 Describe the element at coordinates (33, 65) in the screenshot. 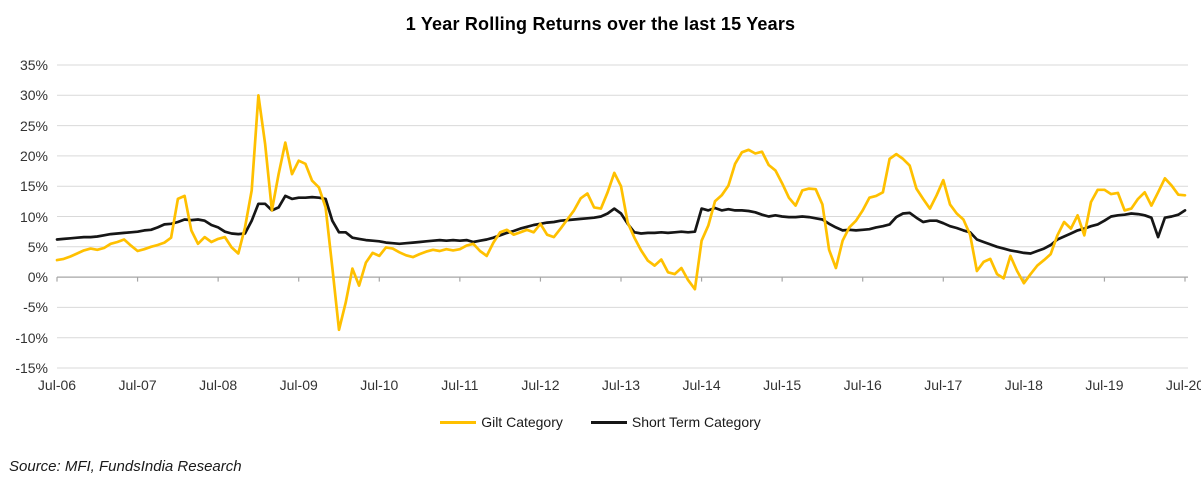

I see `y-tick-label: 35%` at that location.